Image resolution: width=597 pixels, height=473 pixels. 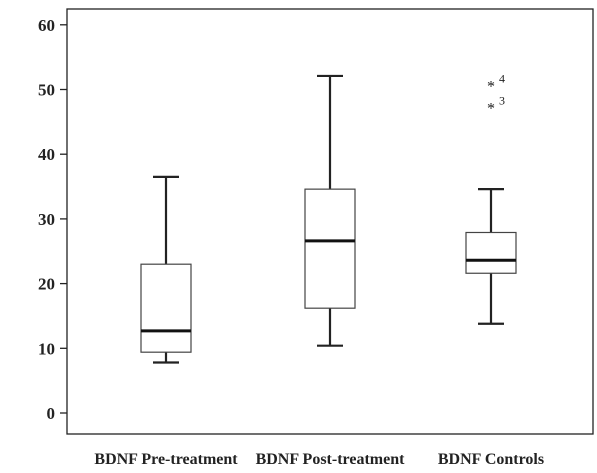 I want to click on y-tick-label: 40, so click(x=46, y=154).